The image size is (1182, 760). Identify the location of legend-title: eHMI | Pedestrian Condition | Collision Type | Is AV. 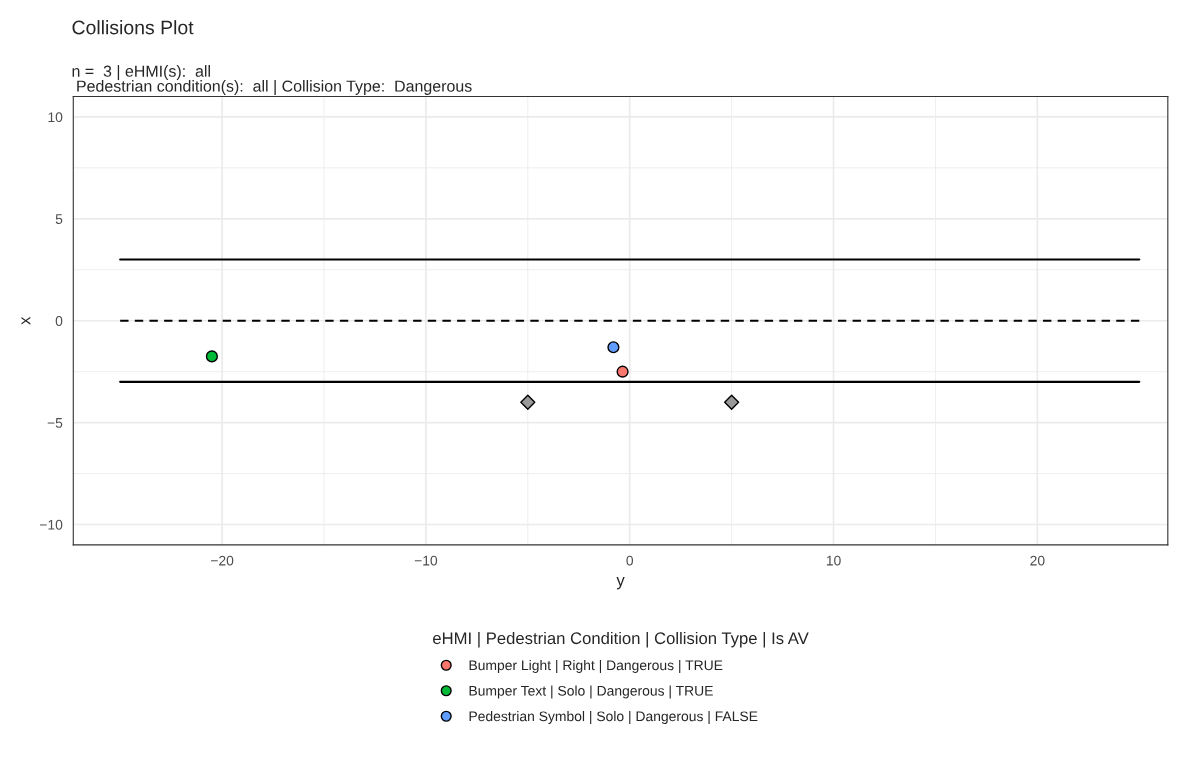
(621, 639).